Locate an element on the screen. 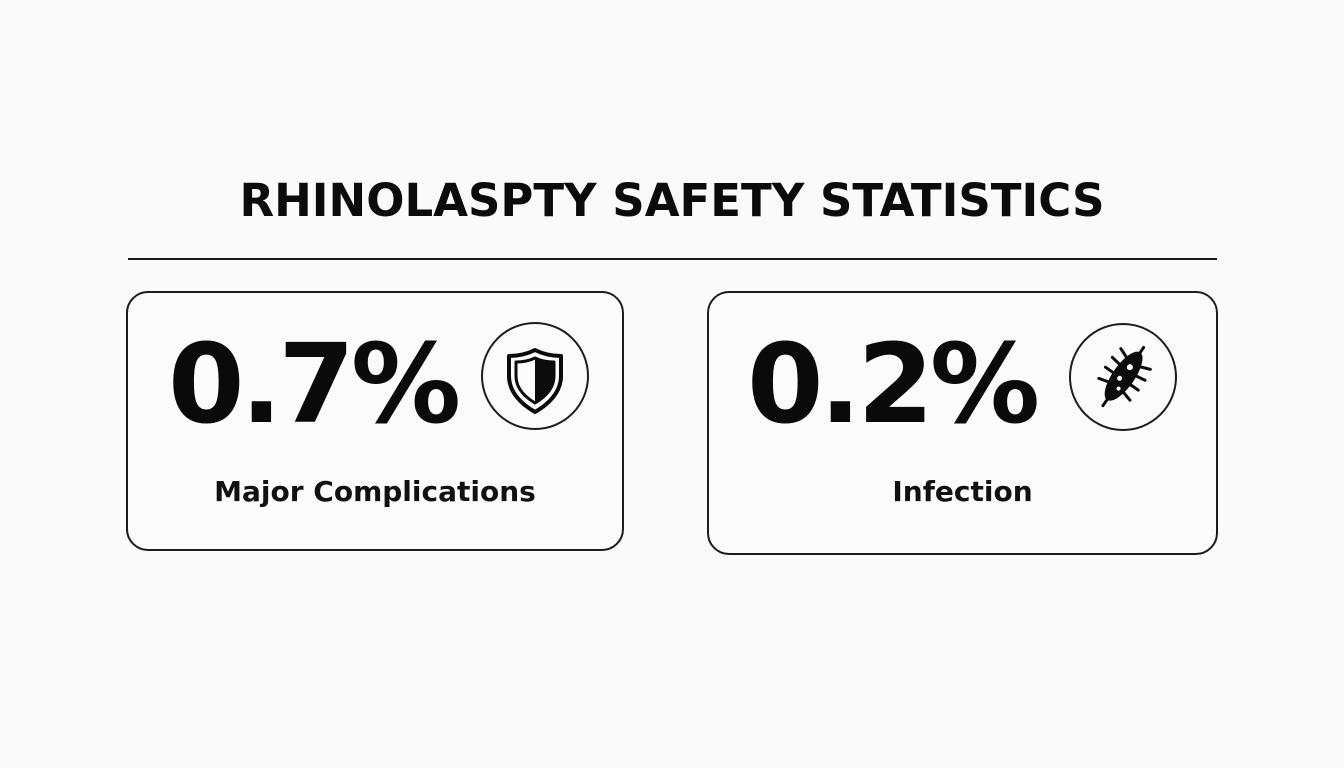 The width and height of the screenshot is (1344, 768). stat-card-major-complications: 0.7% Major Complications is located at coordinates (375, 421).